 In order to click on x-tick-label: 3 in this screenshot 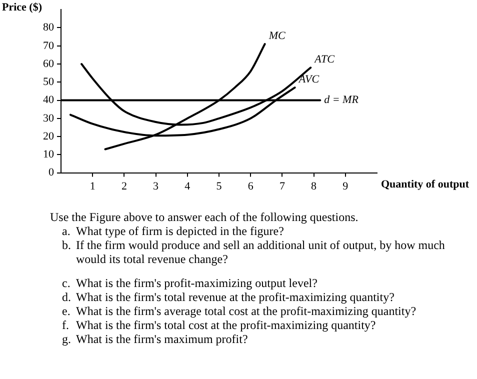, I will do `click(156, 186)`.